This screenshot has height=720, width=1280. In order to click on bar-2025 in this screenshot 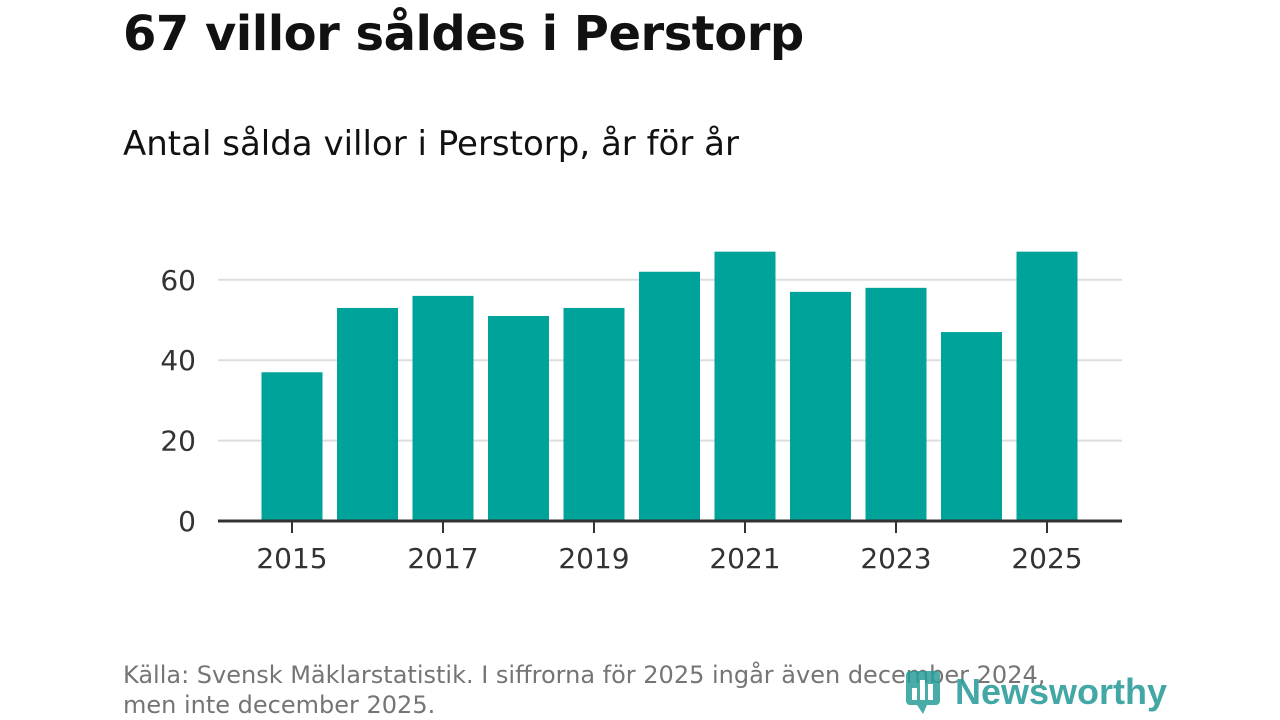, I will do `click(1047, 386)`.